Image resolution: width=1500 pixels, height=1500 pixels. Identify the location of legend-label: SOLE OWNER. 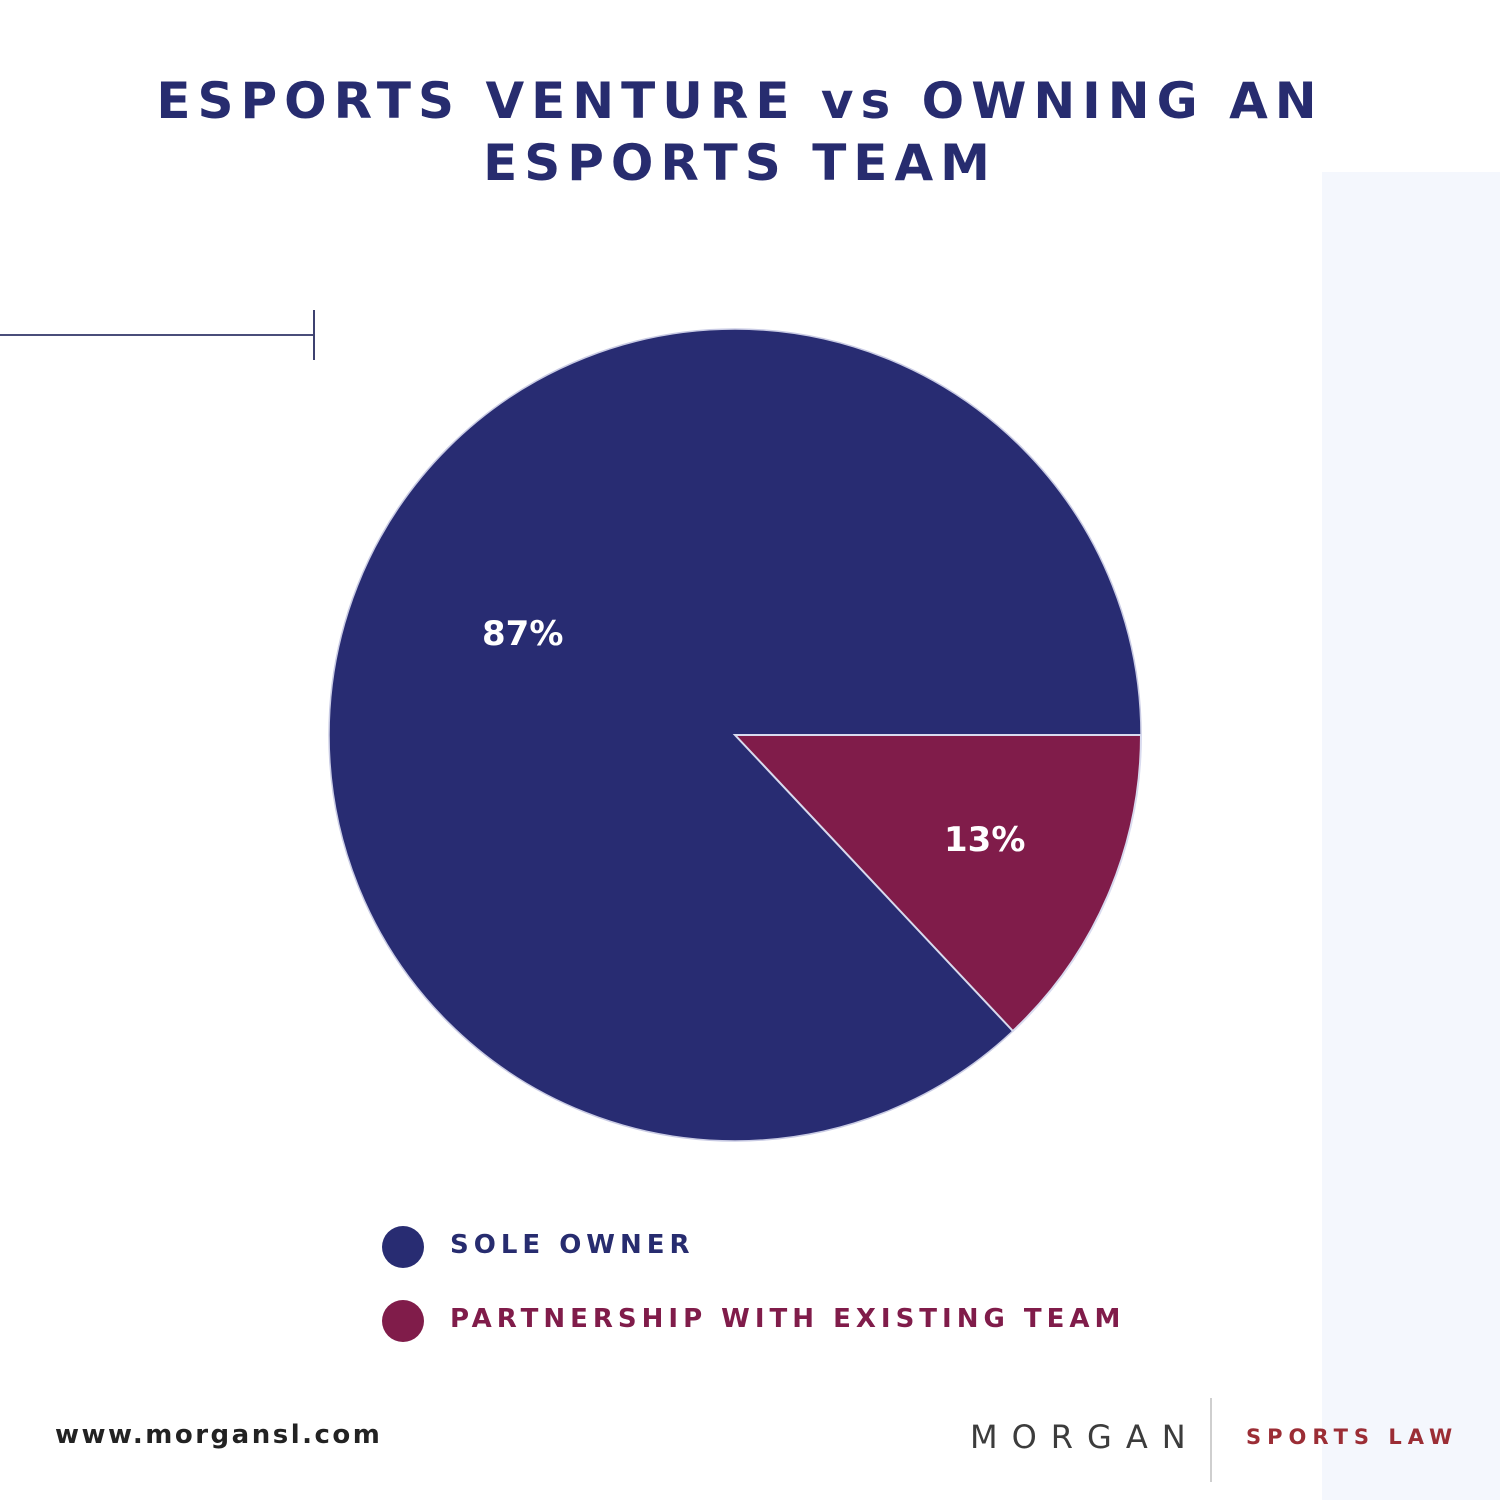
(572, 1245).